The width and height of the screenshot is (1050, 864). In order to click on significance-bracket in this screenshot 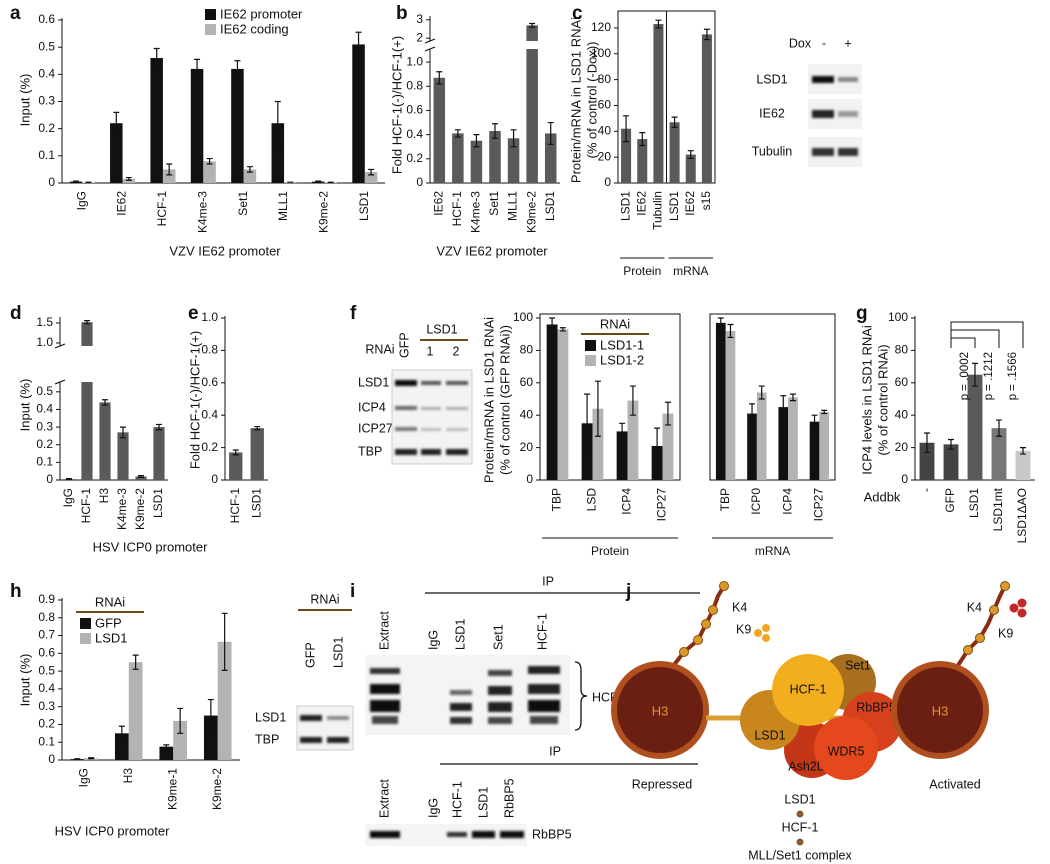, I will do `click(987, 334)`.